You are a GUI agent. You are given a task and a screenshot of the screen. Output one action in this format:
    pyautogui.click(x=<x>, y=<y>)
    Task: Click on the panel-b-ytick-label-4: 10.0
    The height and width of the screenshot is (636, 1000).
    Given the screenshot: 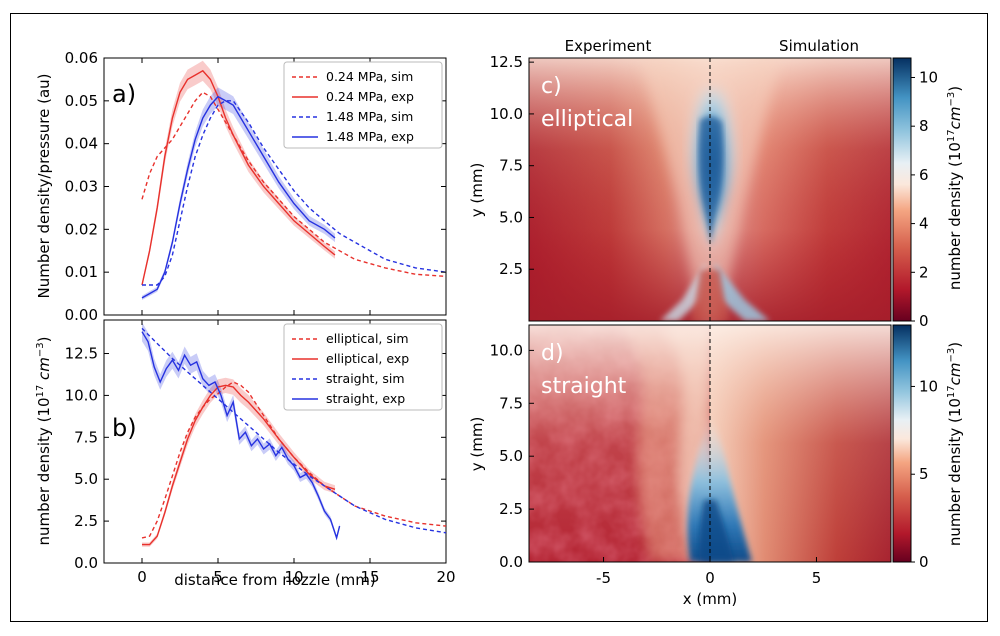 What is the action you would take?
    pyautogui.click(x=81, y=395)
    